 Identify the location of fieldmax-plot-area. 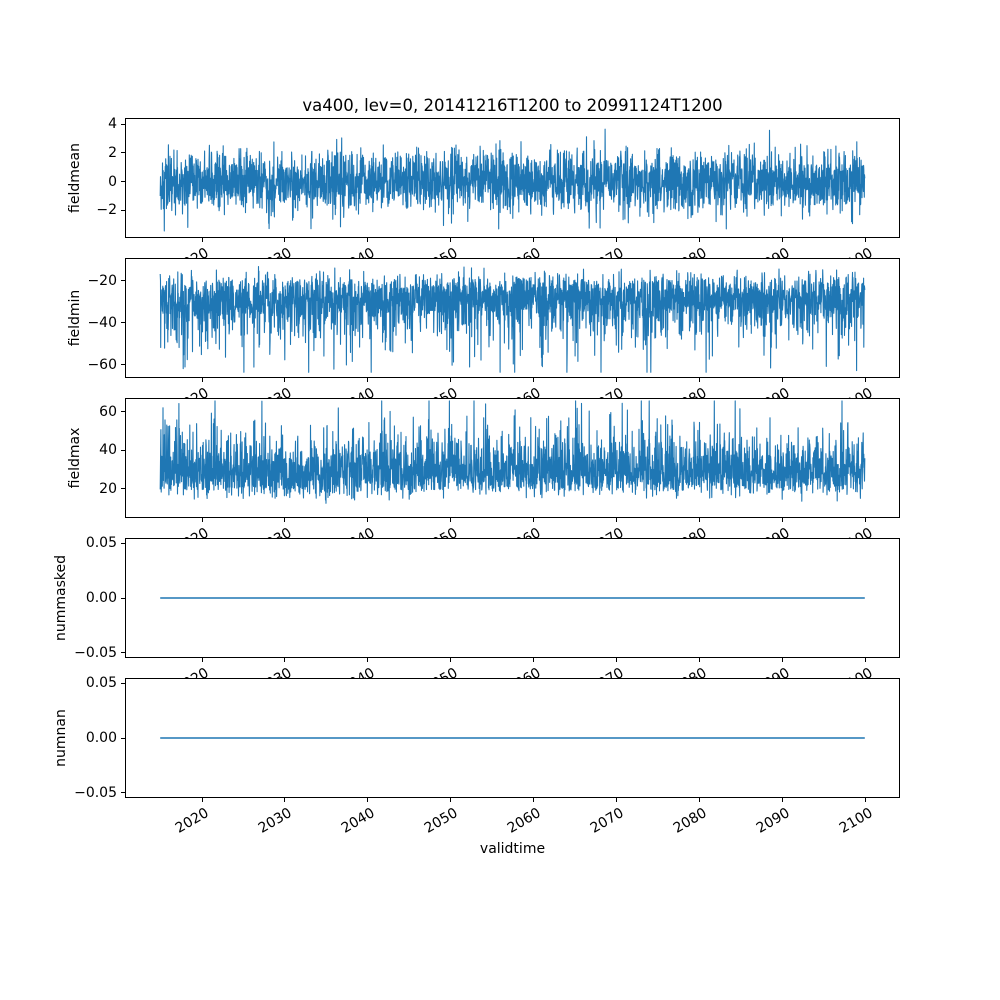
(512, 458).